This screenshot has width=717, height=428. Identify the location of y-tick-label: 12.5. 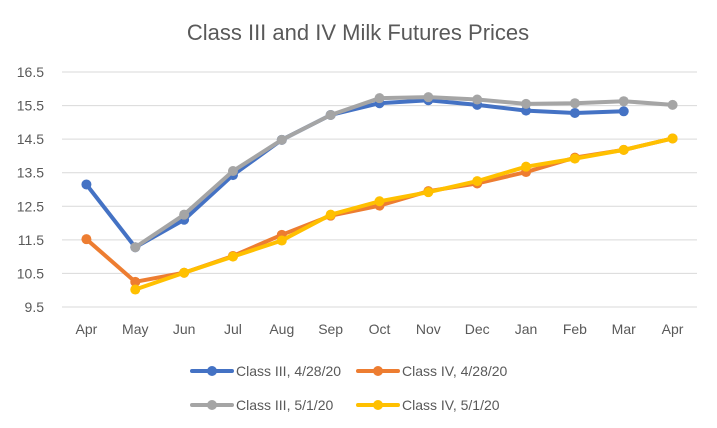
(30, 206).